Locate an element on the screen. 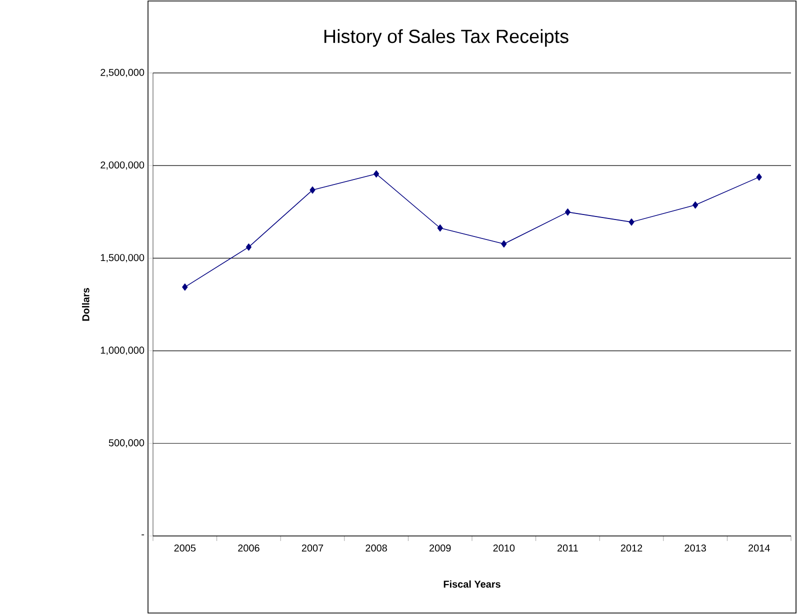  x-tick-label: 2010 is located at coordinates (504, 548).